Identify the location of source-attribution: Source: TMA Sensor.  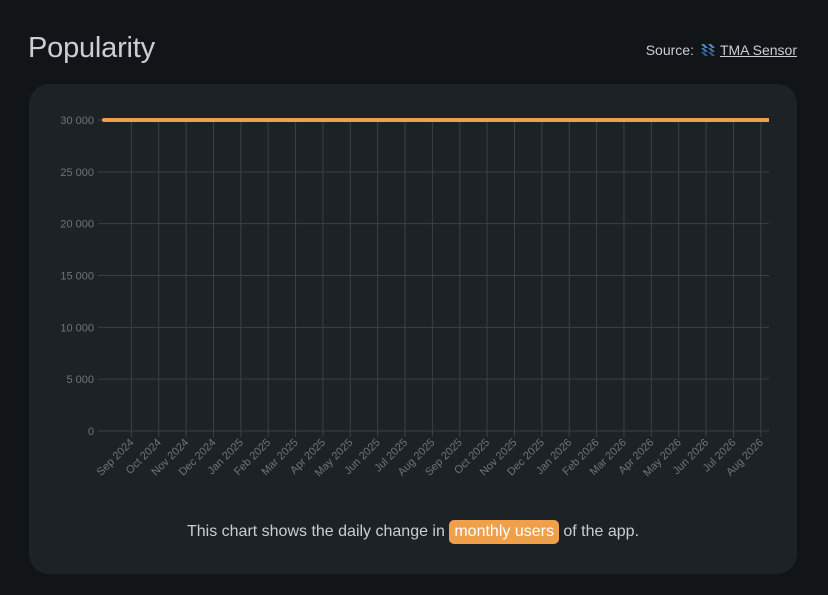
(721, 50).